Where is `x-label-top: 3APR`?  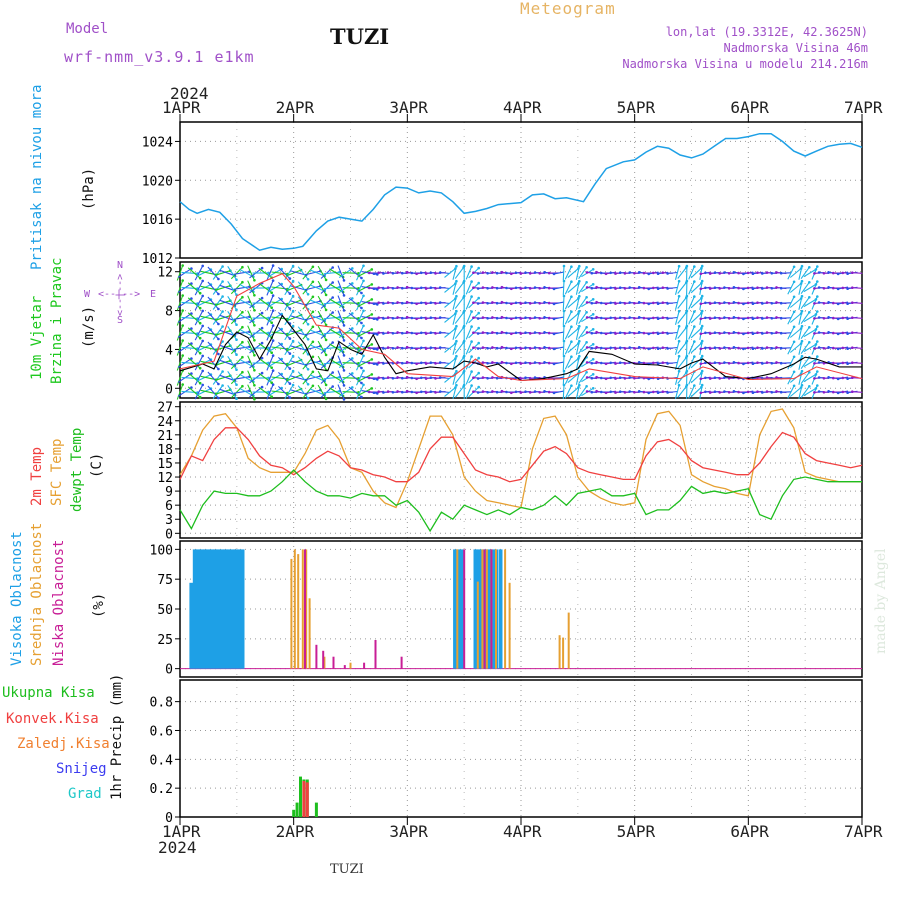 x-label-top: 3APR is located at coordinates (408, 107).